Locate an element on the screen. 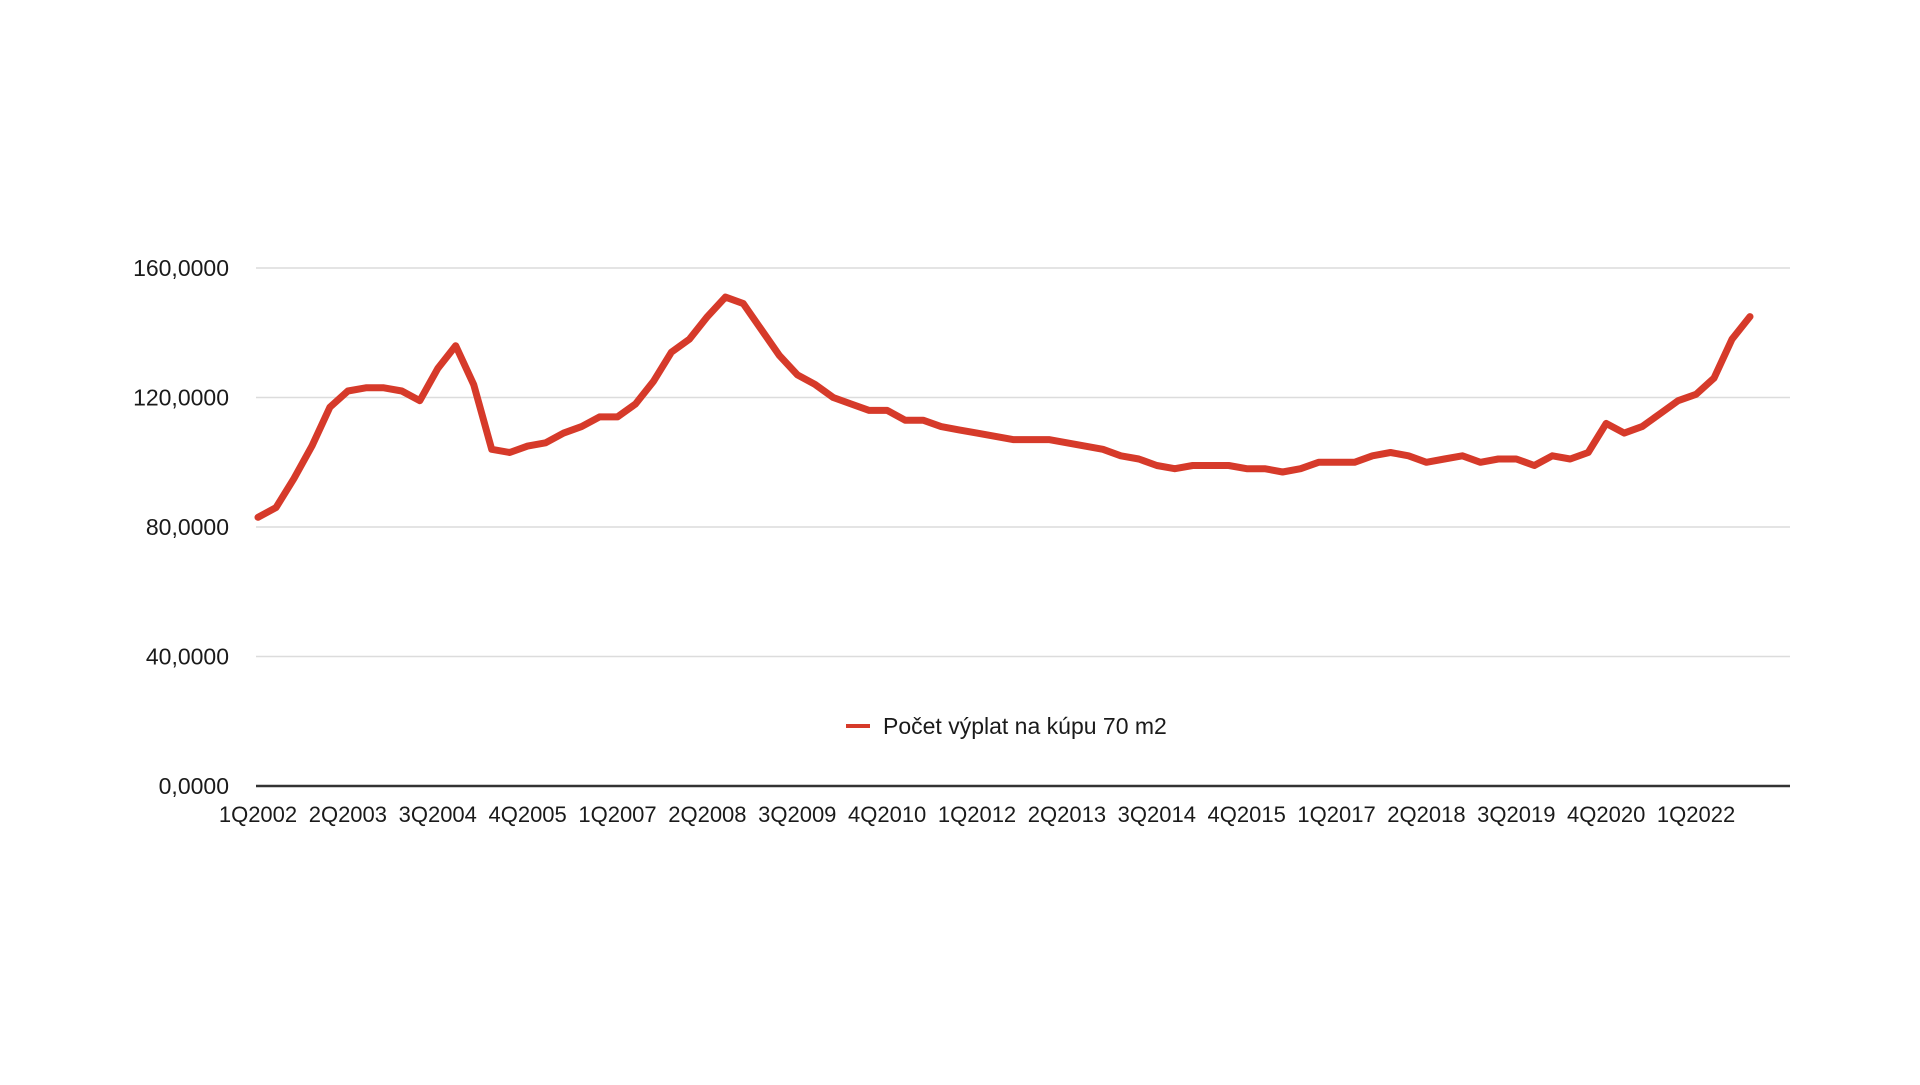 This screenshot has width=1920, height=1085. x-tick-label: 1Q2017 is located at coordinates (1336, 814).